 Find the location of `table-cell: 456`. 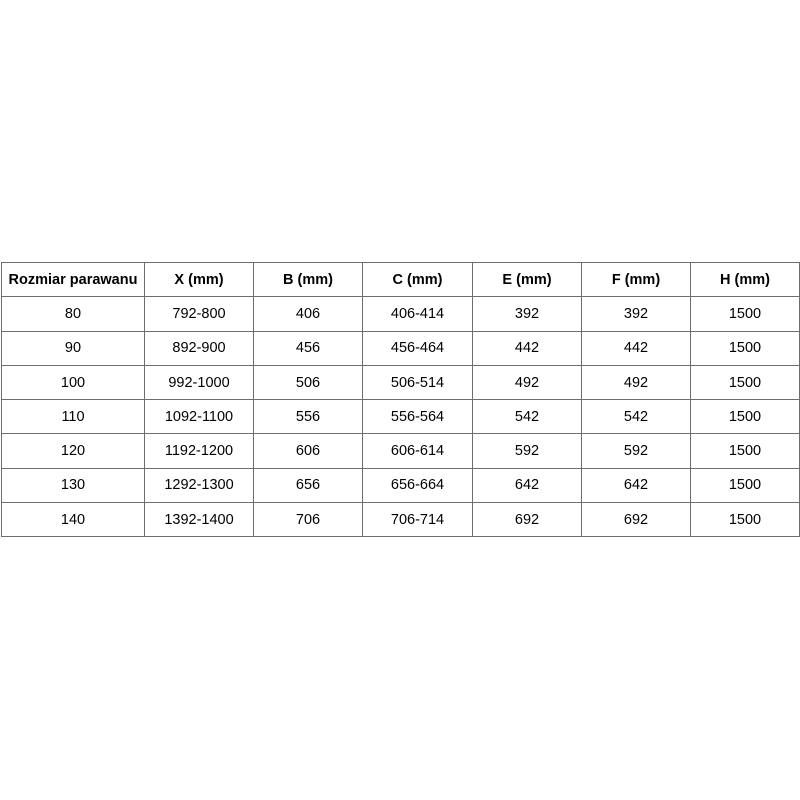

table-cell: 456 is located at coordinates (308, 348).